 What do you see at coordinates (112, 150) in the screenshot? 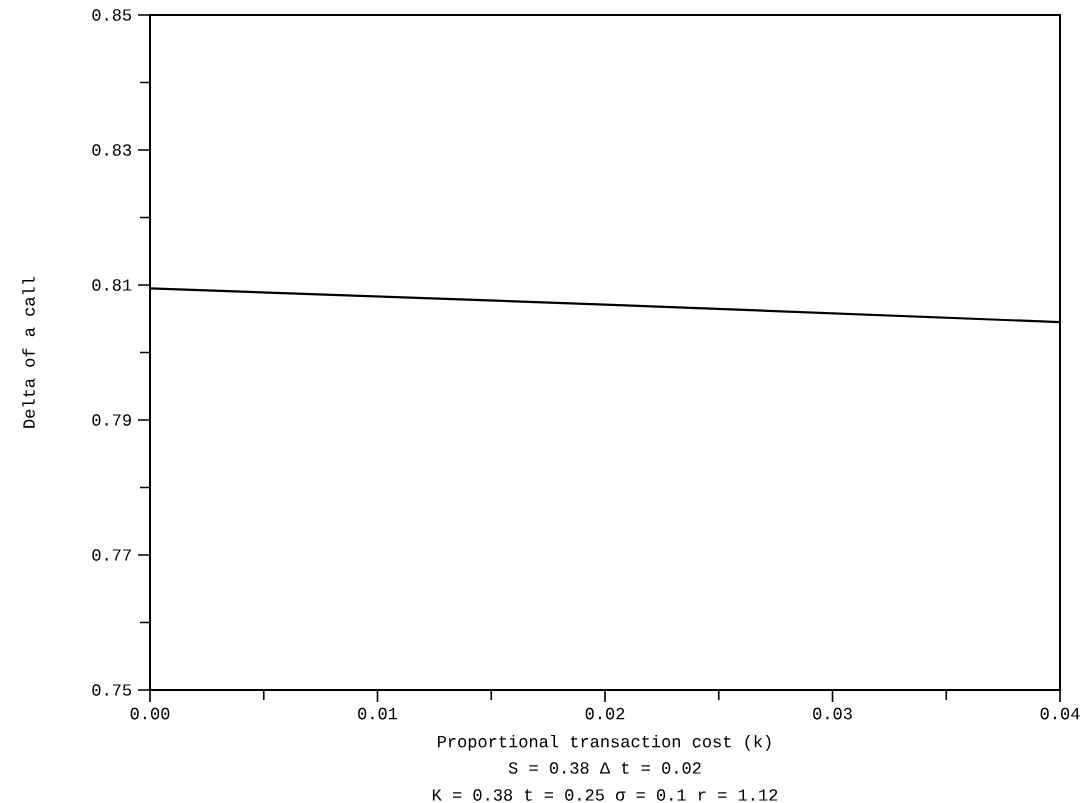
I see `y-tick-label: 0.83` at bounding box center [112, 150].